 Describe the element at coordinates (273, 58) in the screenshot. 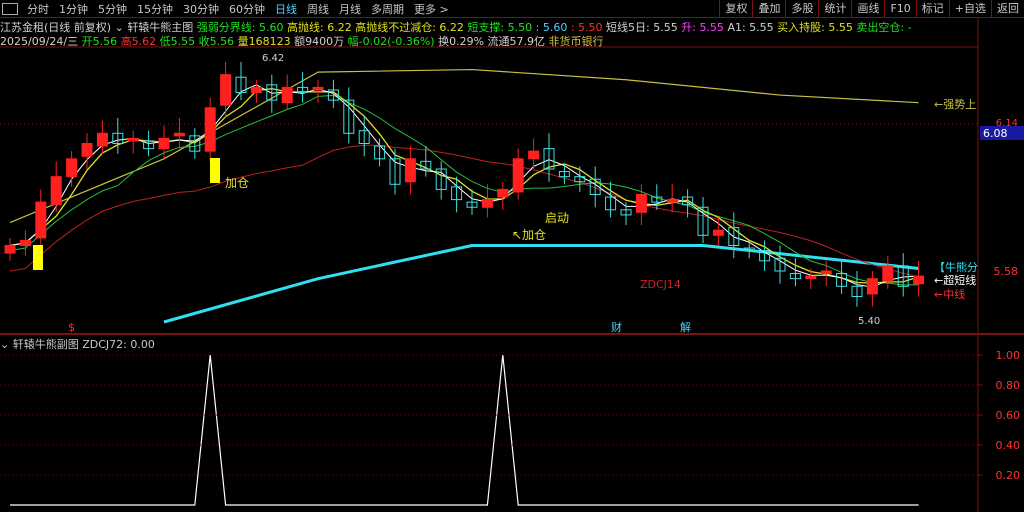

I see `high-price-marker: 6.42` at that location.